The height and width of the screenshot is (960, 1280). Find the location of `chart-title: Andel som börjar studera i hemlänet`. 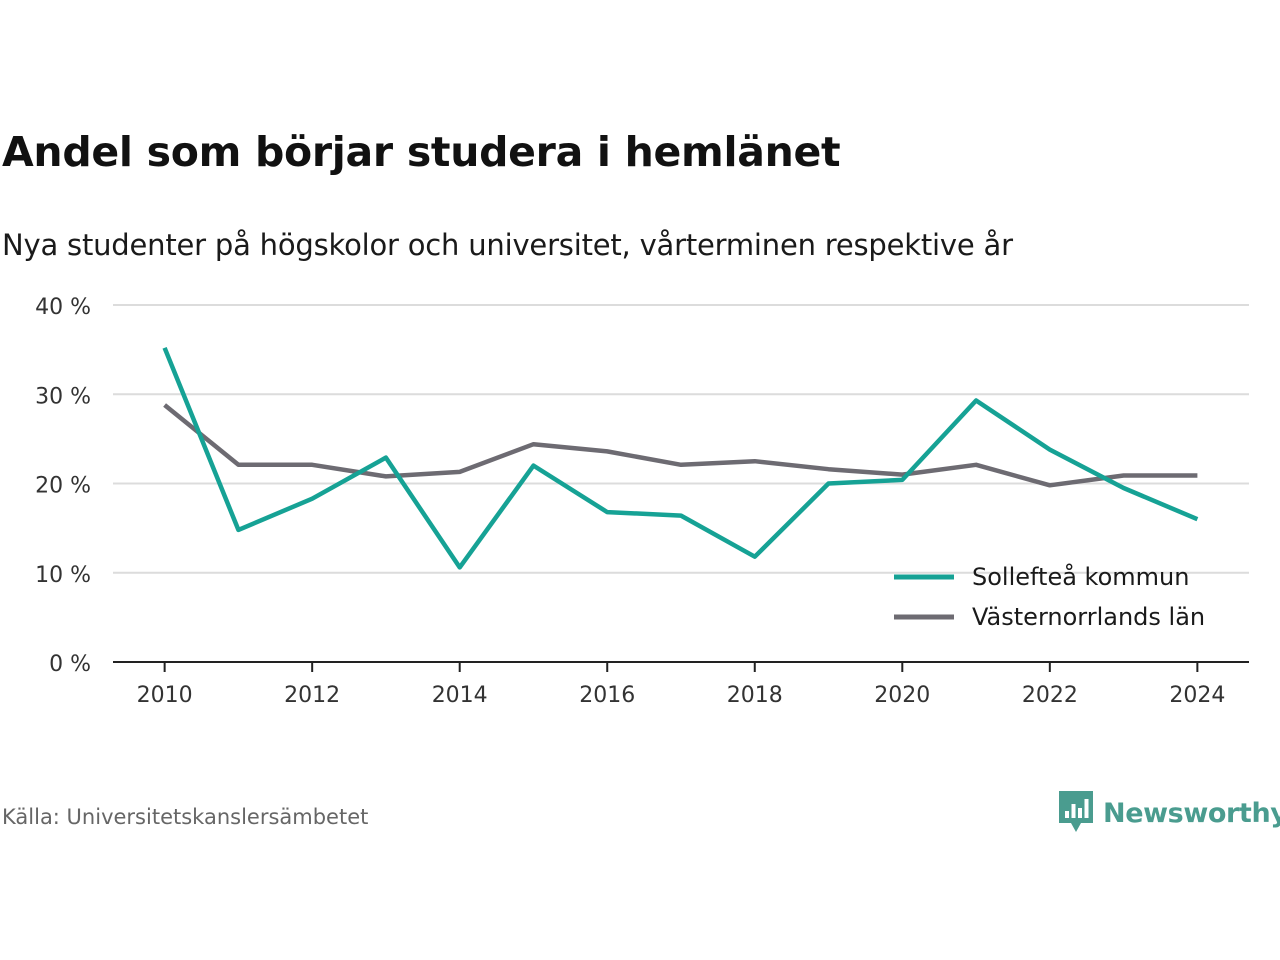

chart-title: Andel som börjar studera i hemlänet is located at coordinates (421, 152).